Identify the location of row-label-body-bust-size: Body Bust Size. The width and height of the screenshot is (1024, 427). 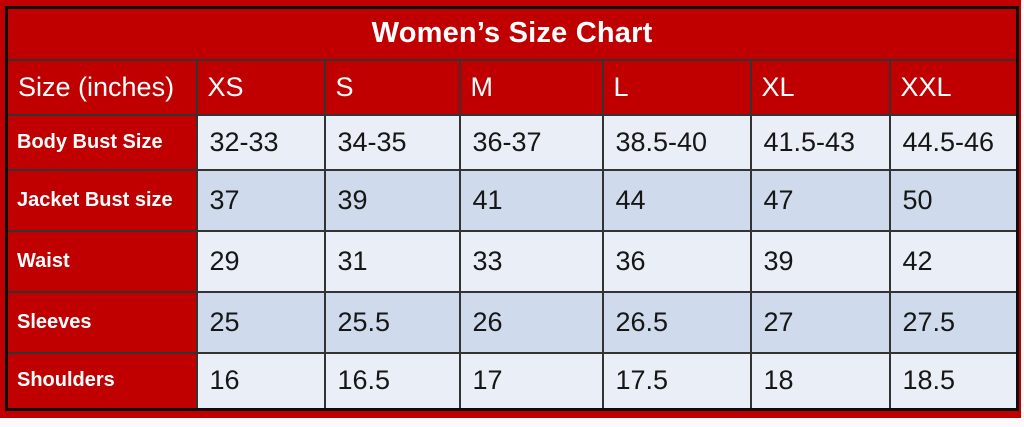
(101, 142).